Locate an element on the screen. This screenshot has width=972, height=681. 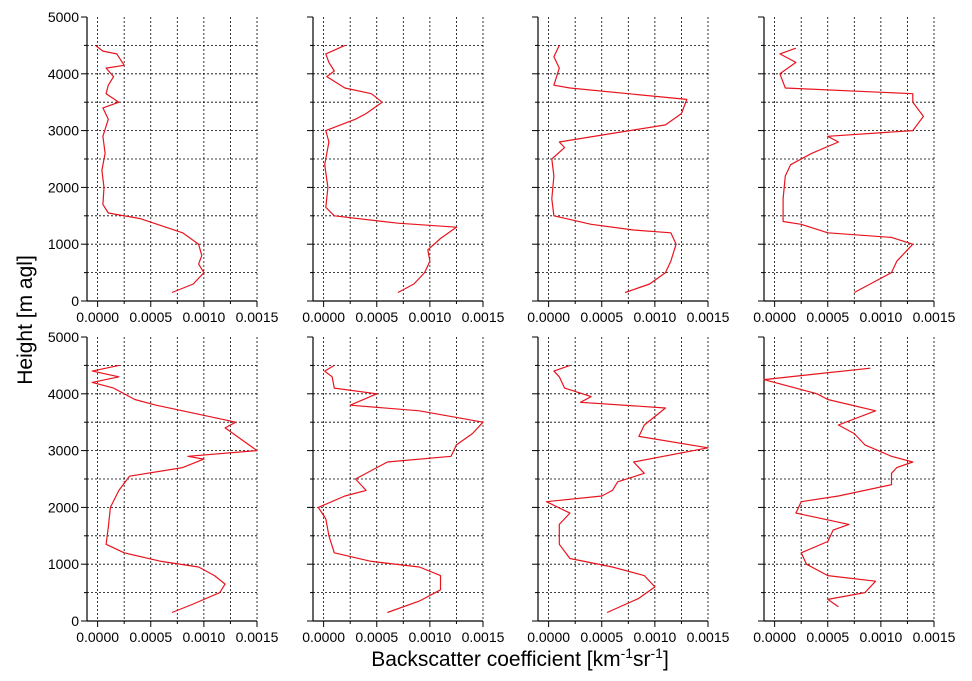
panel-row2-col2: 0.0000 0.0005 0.0010 0.0015 is located at coordinates (403, 490).